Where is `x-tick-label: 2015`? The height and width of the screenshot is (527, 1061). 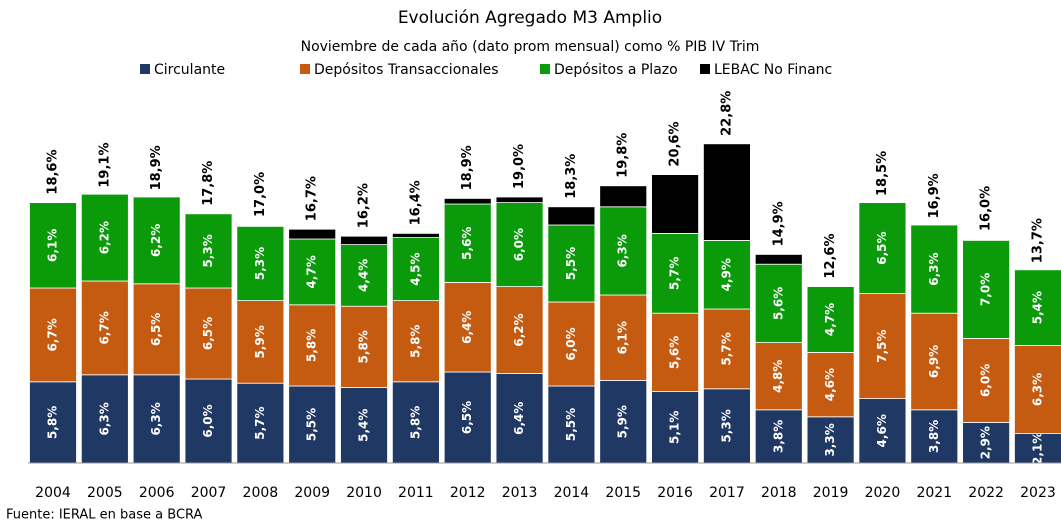 x-tick-label: 2015 is located at coordinates (623, 493).